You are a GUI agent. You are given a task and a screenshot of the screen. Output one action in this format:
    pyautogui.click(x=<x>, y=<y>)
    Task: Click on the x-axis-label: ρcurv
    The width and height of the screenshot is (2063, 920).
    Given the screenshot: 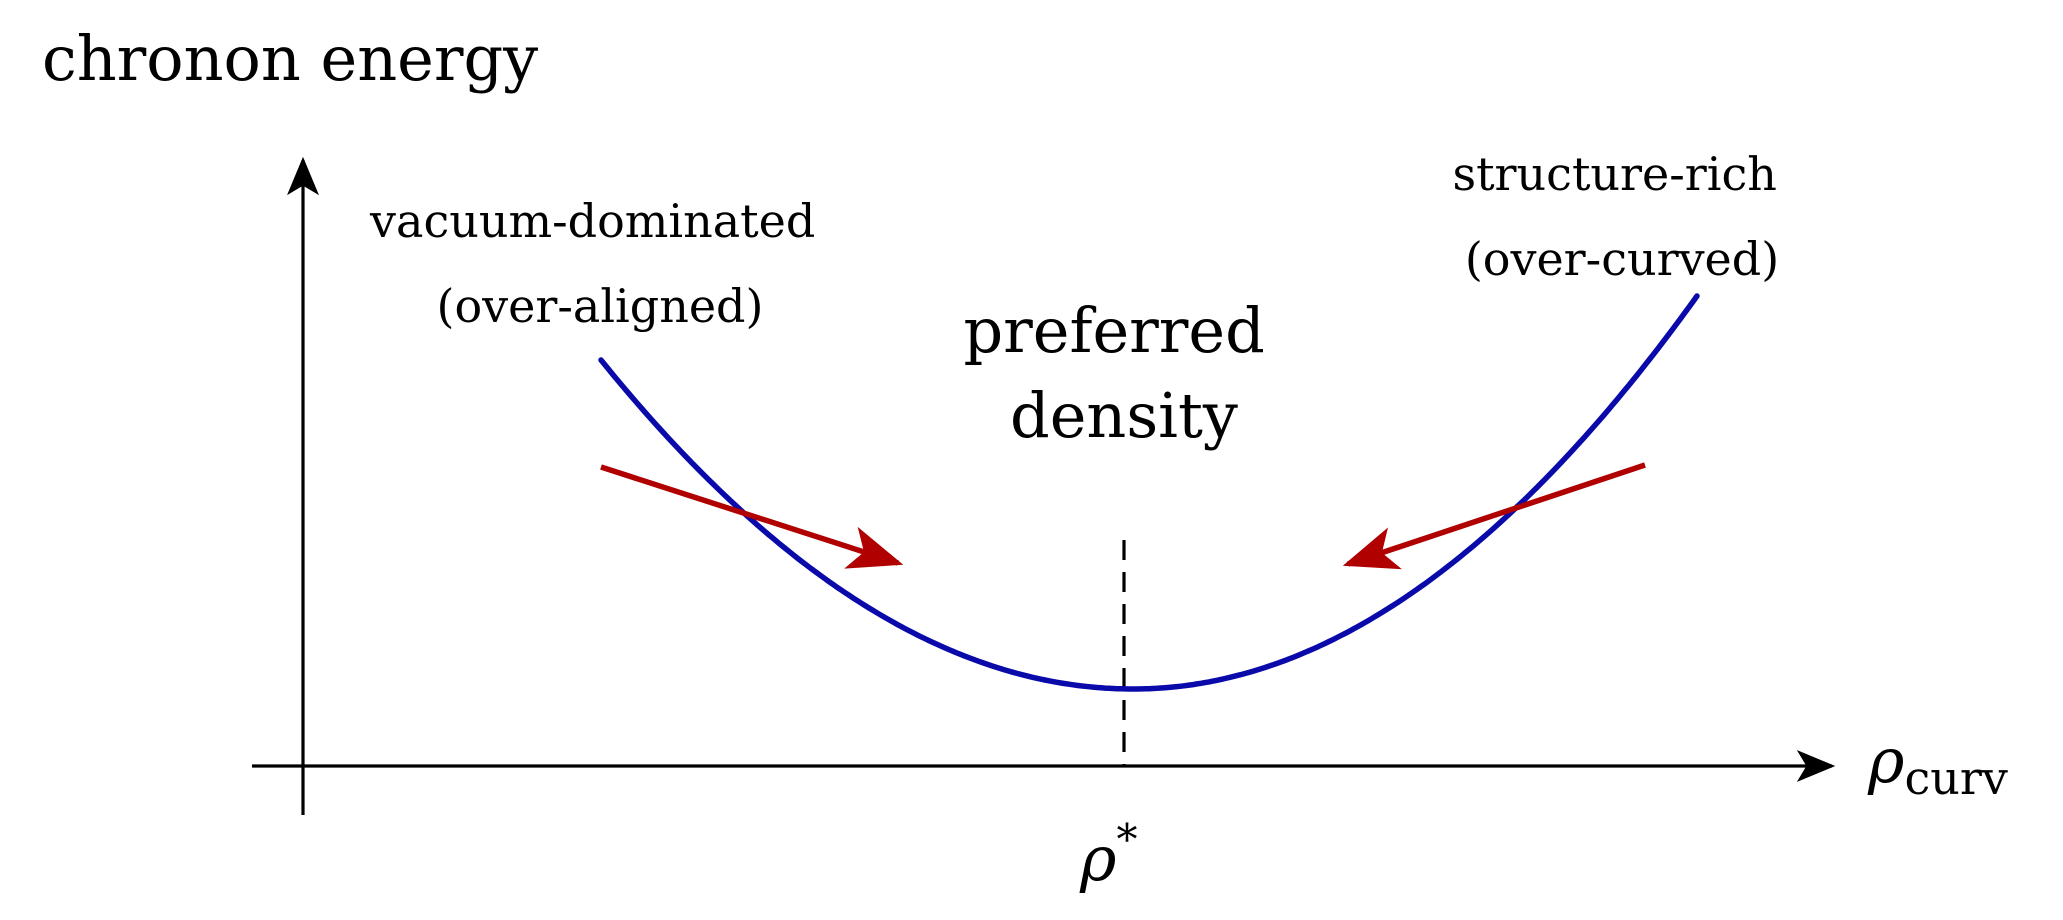 What is the action you would take?
    pyautogui.click(x=1937, y=764)
    